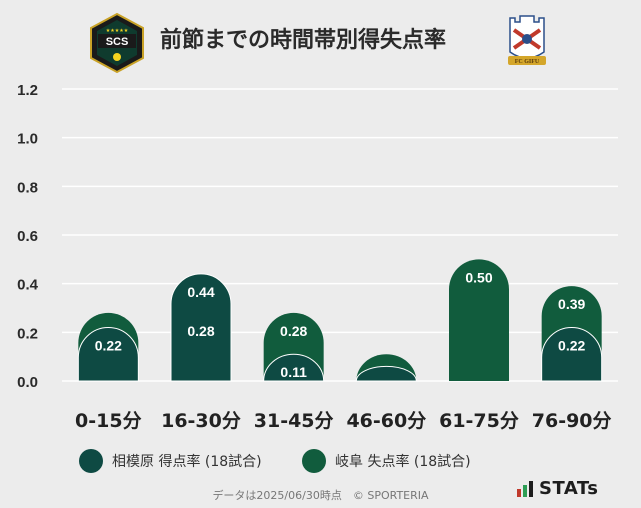 This screenshot has width=641, height=508. I want to click on legend-label-away: 岐阜 失点率 (18試合), so click(403, 462).